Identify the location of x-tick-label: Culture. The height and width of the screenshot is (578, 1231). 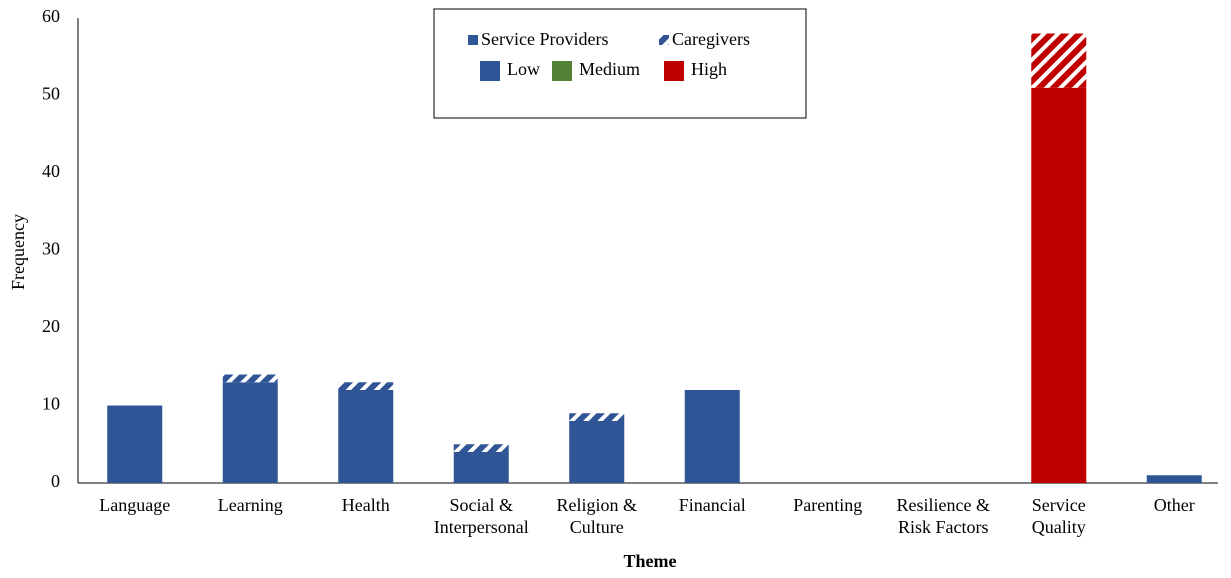
(597, 527).